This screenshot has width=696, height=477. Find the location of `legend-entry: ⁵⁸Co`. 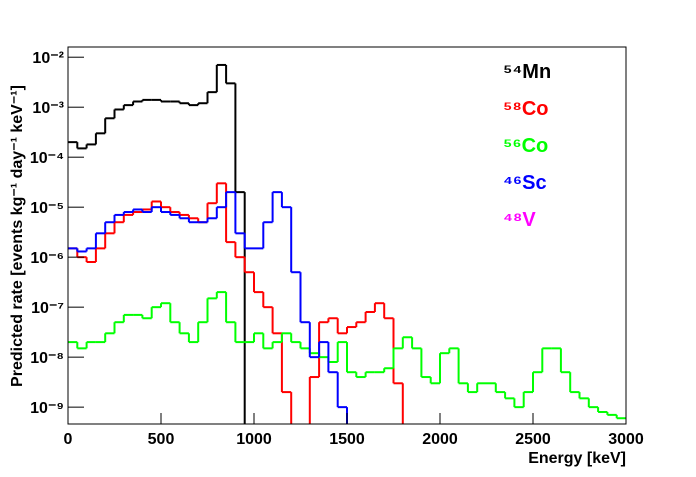

legend-entry: ⁵⁸Co is located at coordinates (526, 109).